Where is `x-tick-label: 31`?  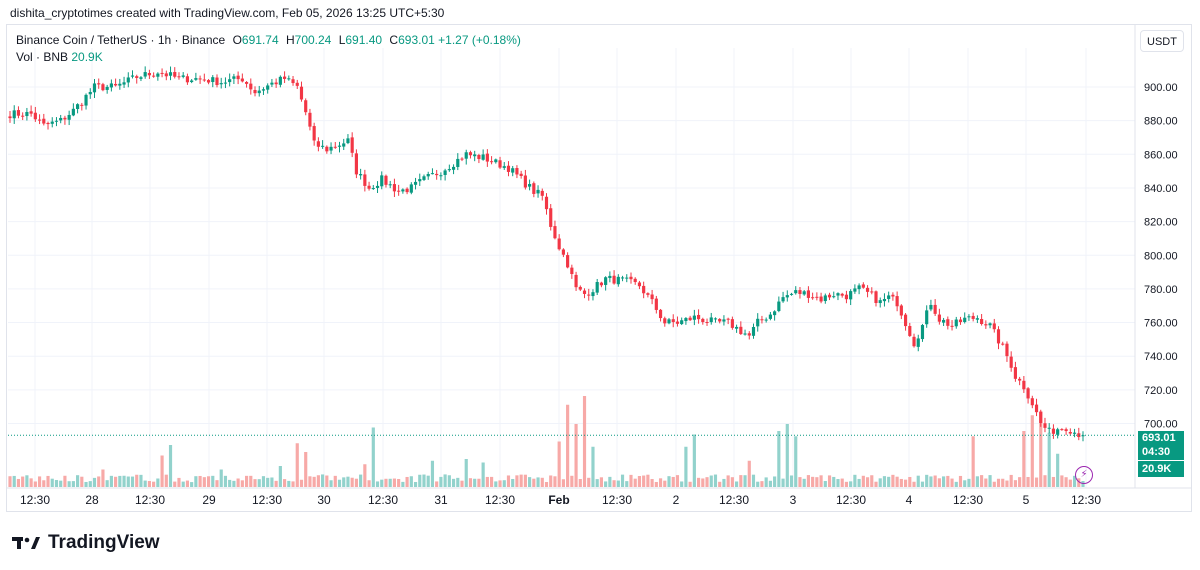 x-tick-label: 31 is located at coordinates (441, 500).